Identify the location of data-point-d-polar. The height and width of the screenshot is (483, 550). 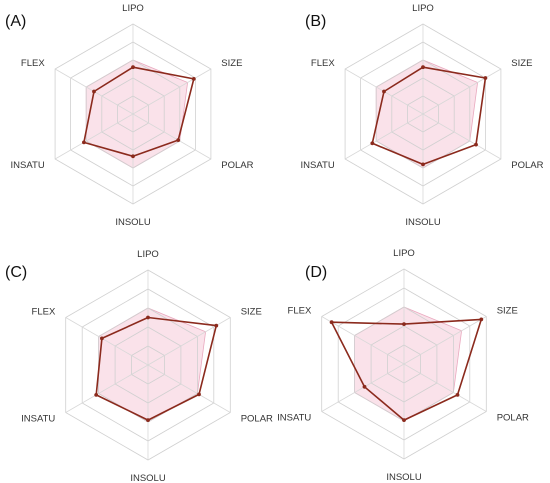
(457, 395).